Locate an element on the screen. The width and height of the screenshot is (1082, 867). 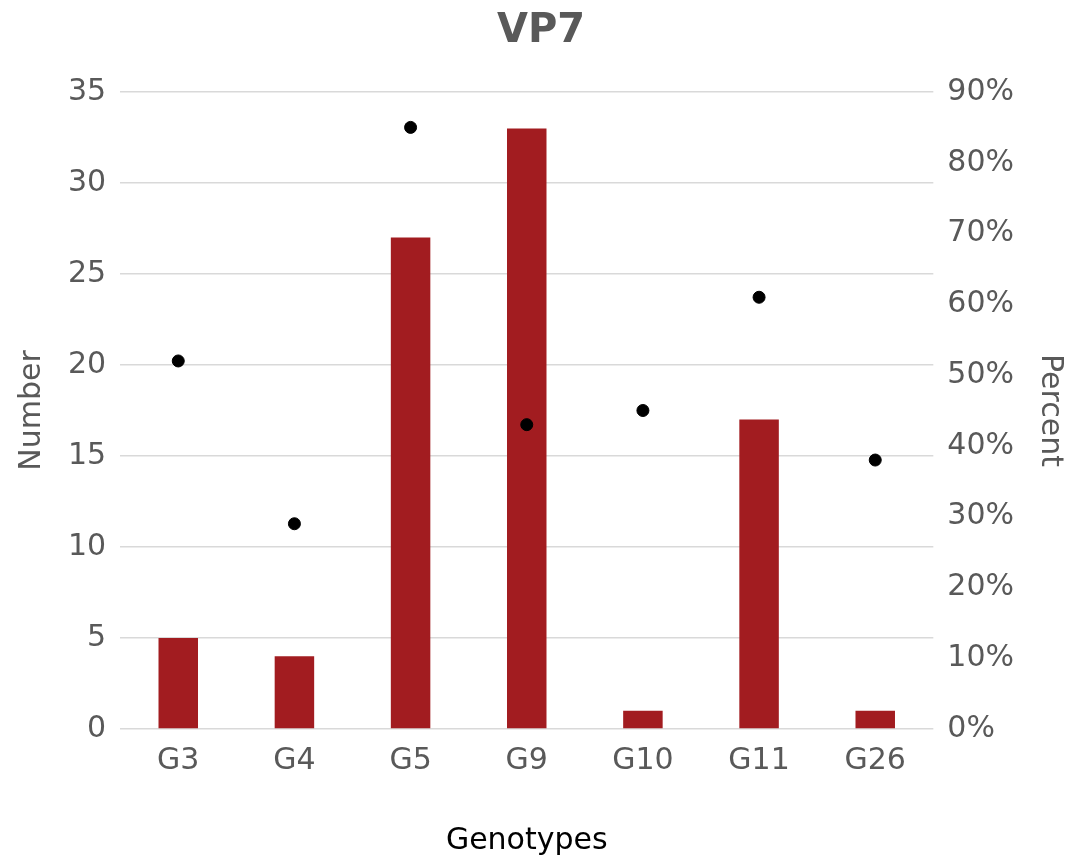
y-tick-label: 20 is located at coordinates (87, 362).